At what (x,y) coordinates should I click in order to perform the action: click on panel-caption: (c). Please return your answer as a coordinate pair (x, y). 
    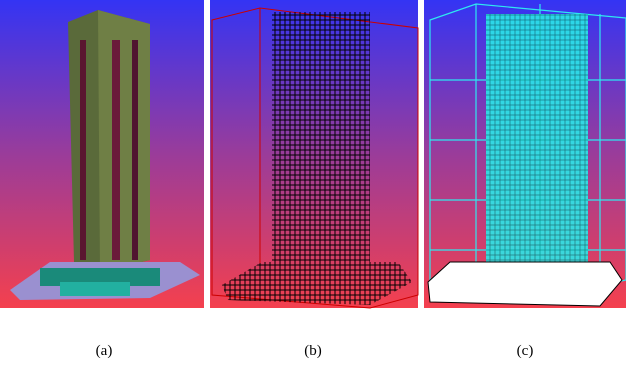
    Looking at the image, I should click on (525, 351).